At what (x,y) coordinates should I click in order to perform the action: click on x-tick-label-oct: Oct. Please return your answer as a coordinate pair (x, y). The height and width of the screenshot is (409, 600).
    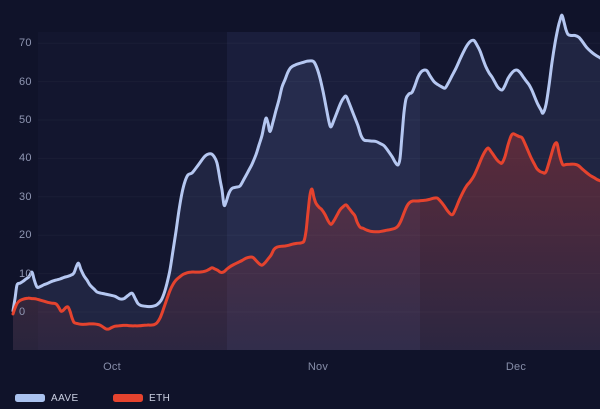
    Looking at the image, I should click on (112, 367).